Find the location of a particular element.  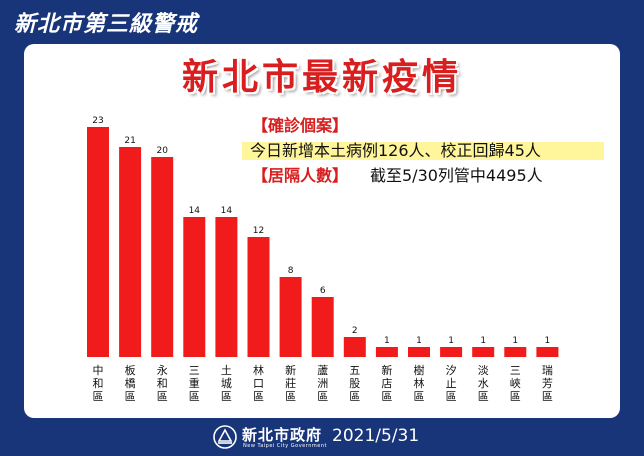

bar-value-label-7: 6 is located at coordinates (323, 291).